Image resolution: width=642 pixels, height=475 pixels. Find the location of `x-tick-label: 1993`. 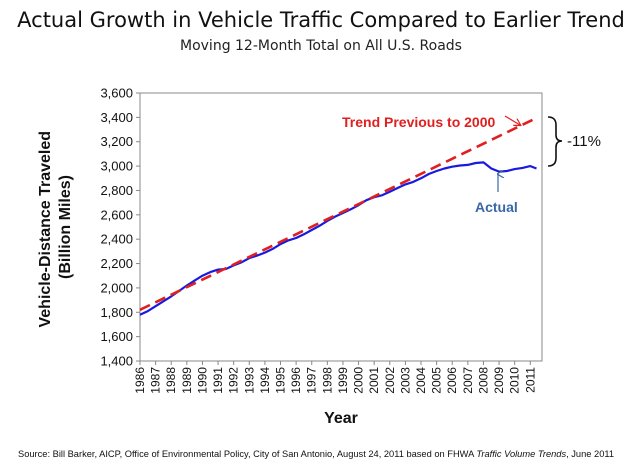

x-tick-label: 1993 is located at coordinates (249, 380).